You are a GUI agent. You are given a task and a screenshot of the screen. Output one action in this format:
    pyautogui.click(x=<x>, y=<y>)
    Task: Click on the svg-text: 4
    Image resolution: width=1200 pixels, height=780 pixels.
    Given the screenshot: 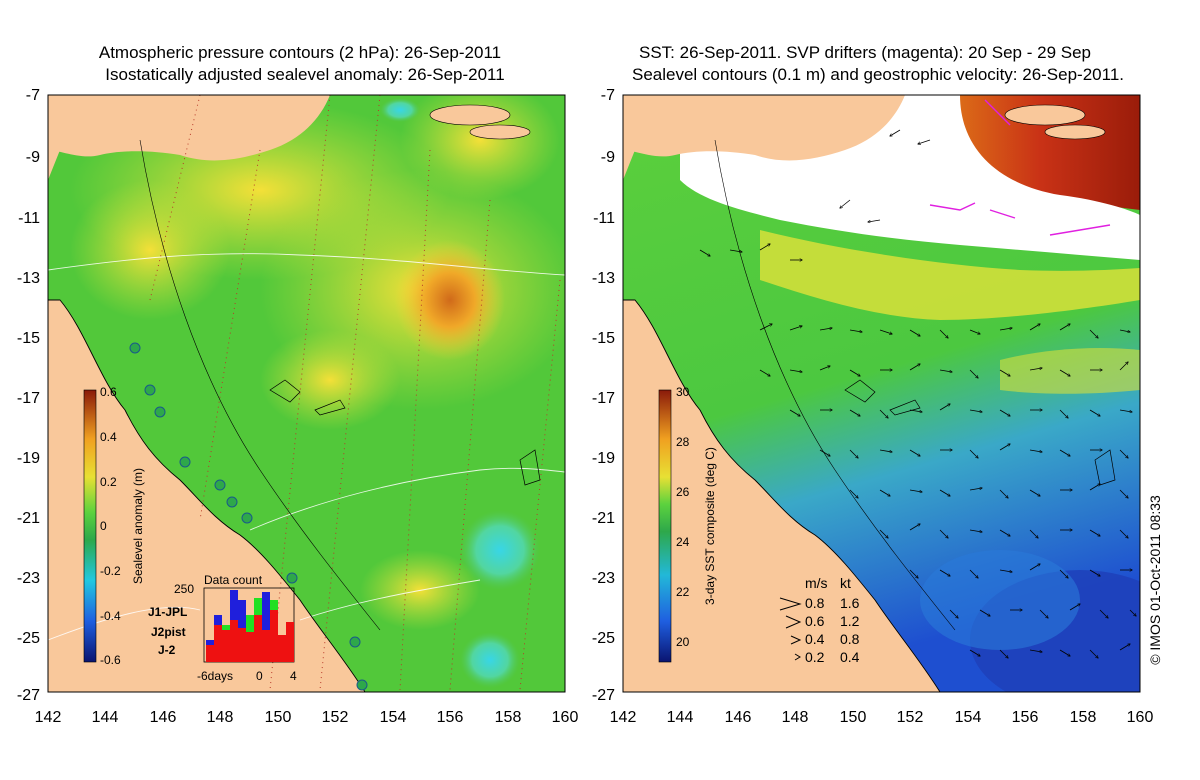 What is the action you would take?
    pyautogui.click(x=293, y=676)
    